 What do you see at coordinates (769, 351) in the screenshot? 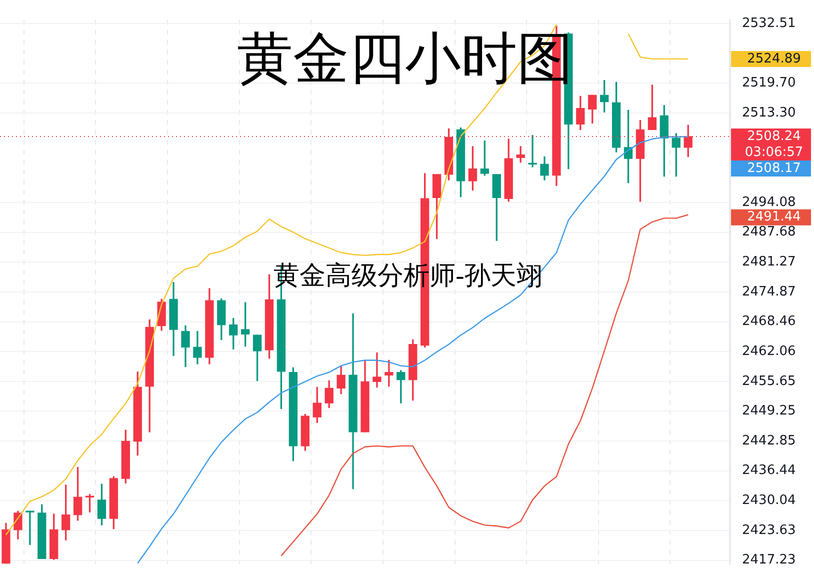
I see `y-tick-label: 2462.06` at bounding box center [769, 351].